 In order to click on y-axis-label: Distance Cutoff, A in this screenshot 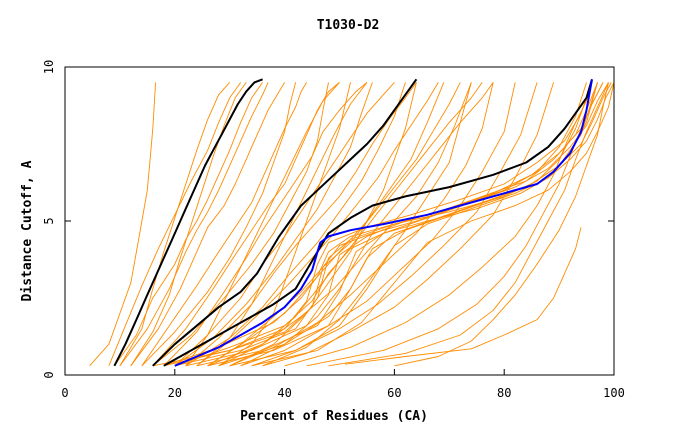, I will do `click(27, 230)`.